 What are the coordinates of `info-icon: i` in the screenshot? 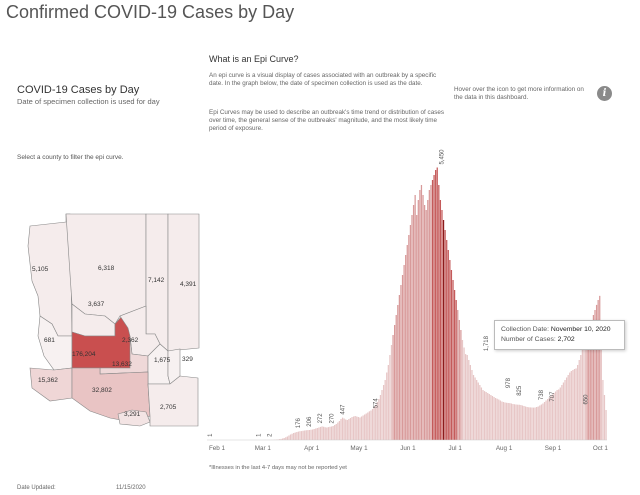 It's located at (604, 93).